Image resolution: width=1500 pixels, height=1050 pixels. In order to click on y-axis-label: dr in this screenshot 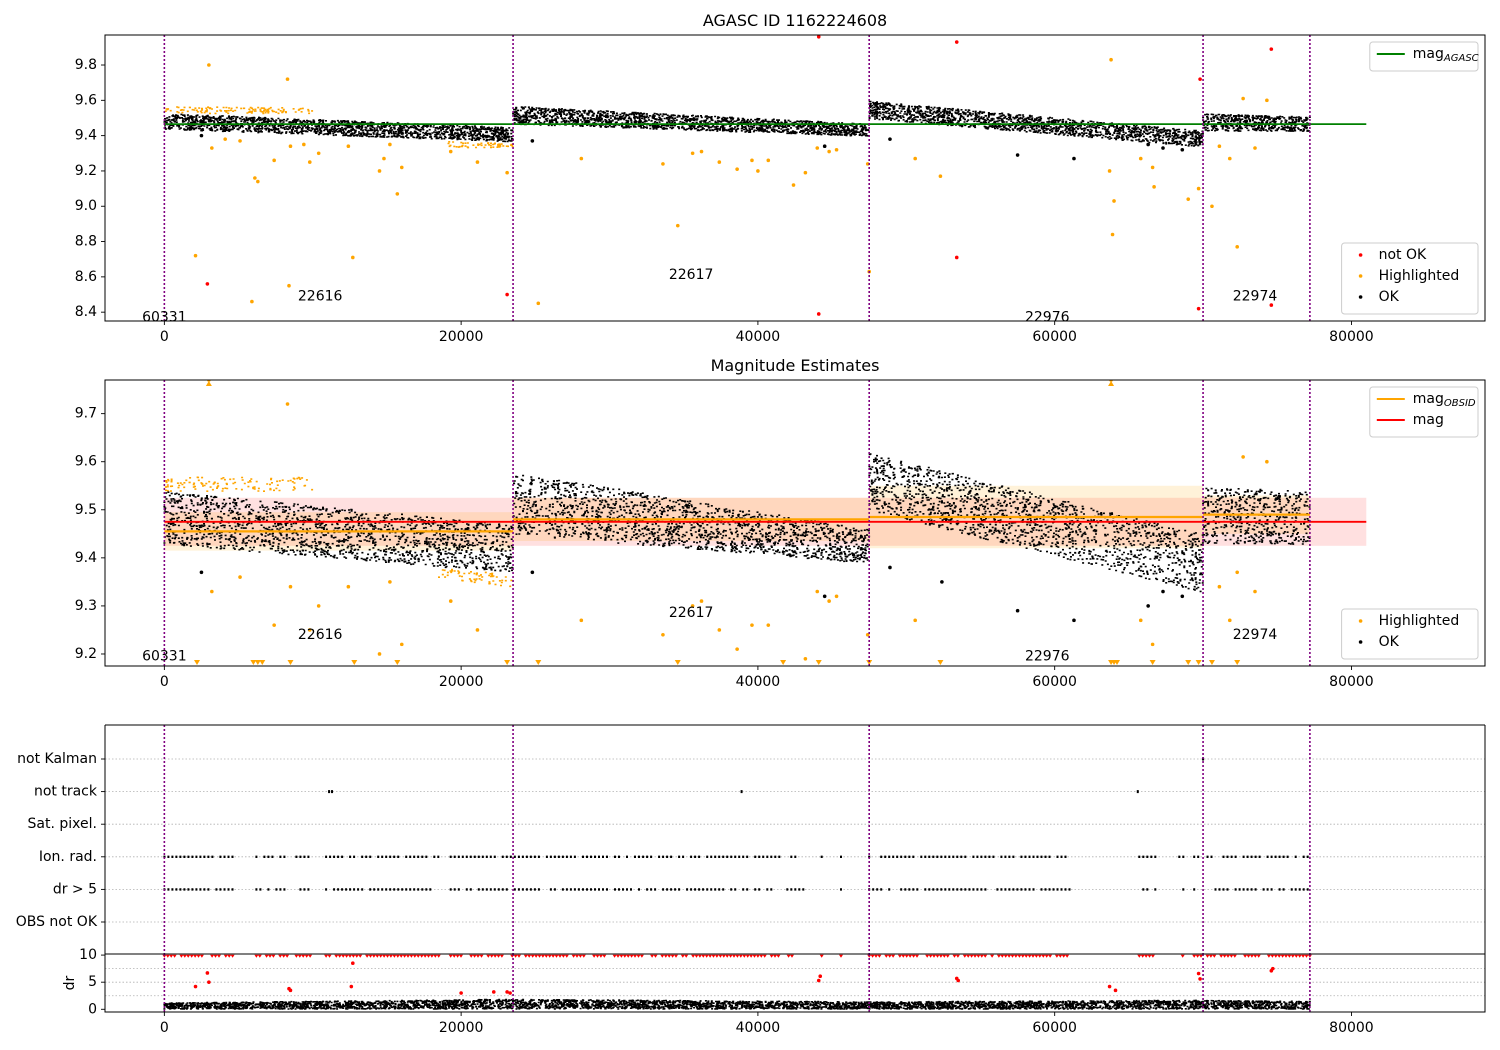, I will do `click(70, 982)`.